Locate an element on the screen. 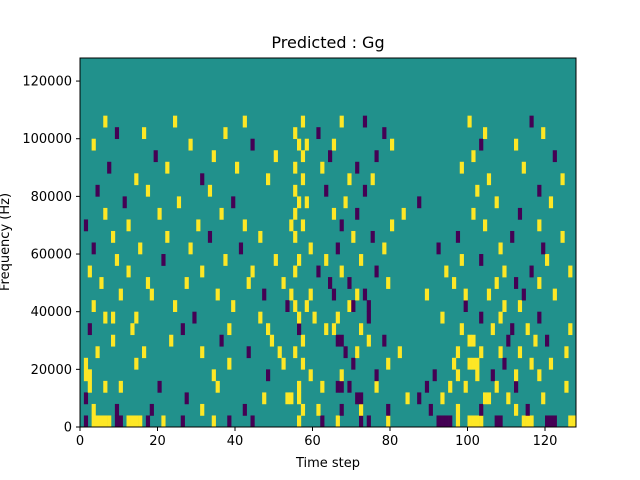 This screenshot has width=640, height=480. x-tick-label: 80 is located at coordinates (390, 441).